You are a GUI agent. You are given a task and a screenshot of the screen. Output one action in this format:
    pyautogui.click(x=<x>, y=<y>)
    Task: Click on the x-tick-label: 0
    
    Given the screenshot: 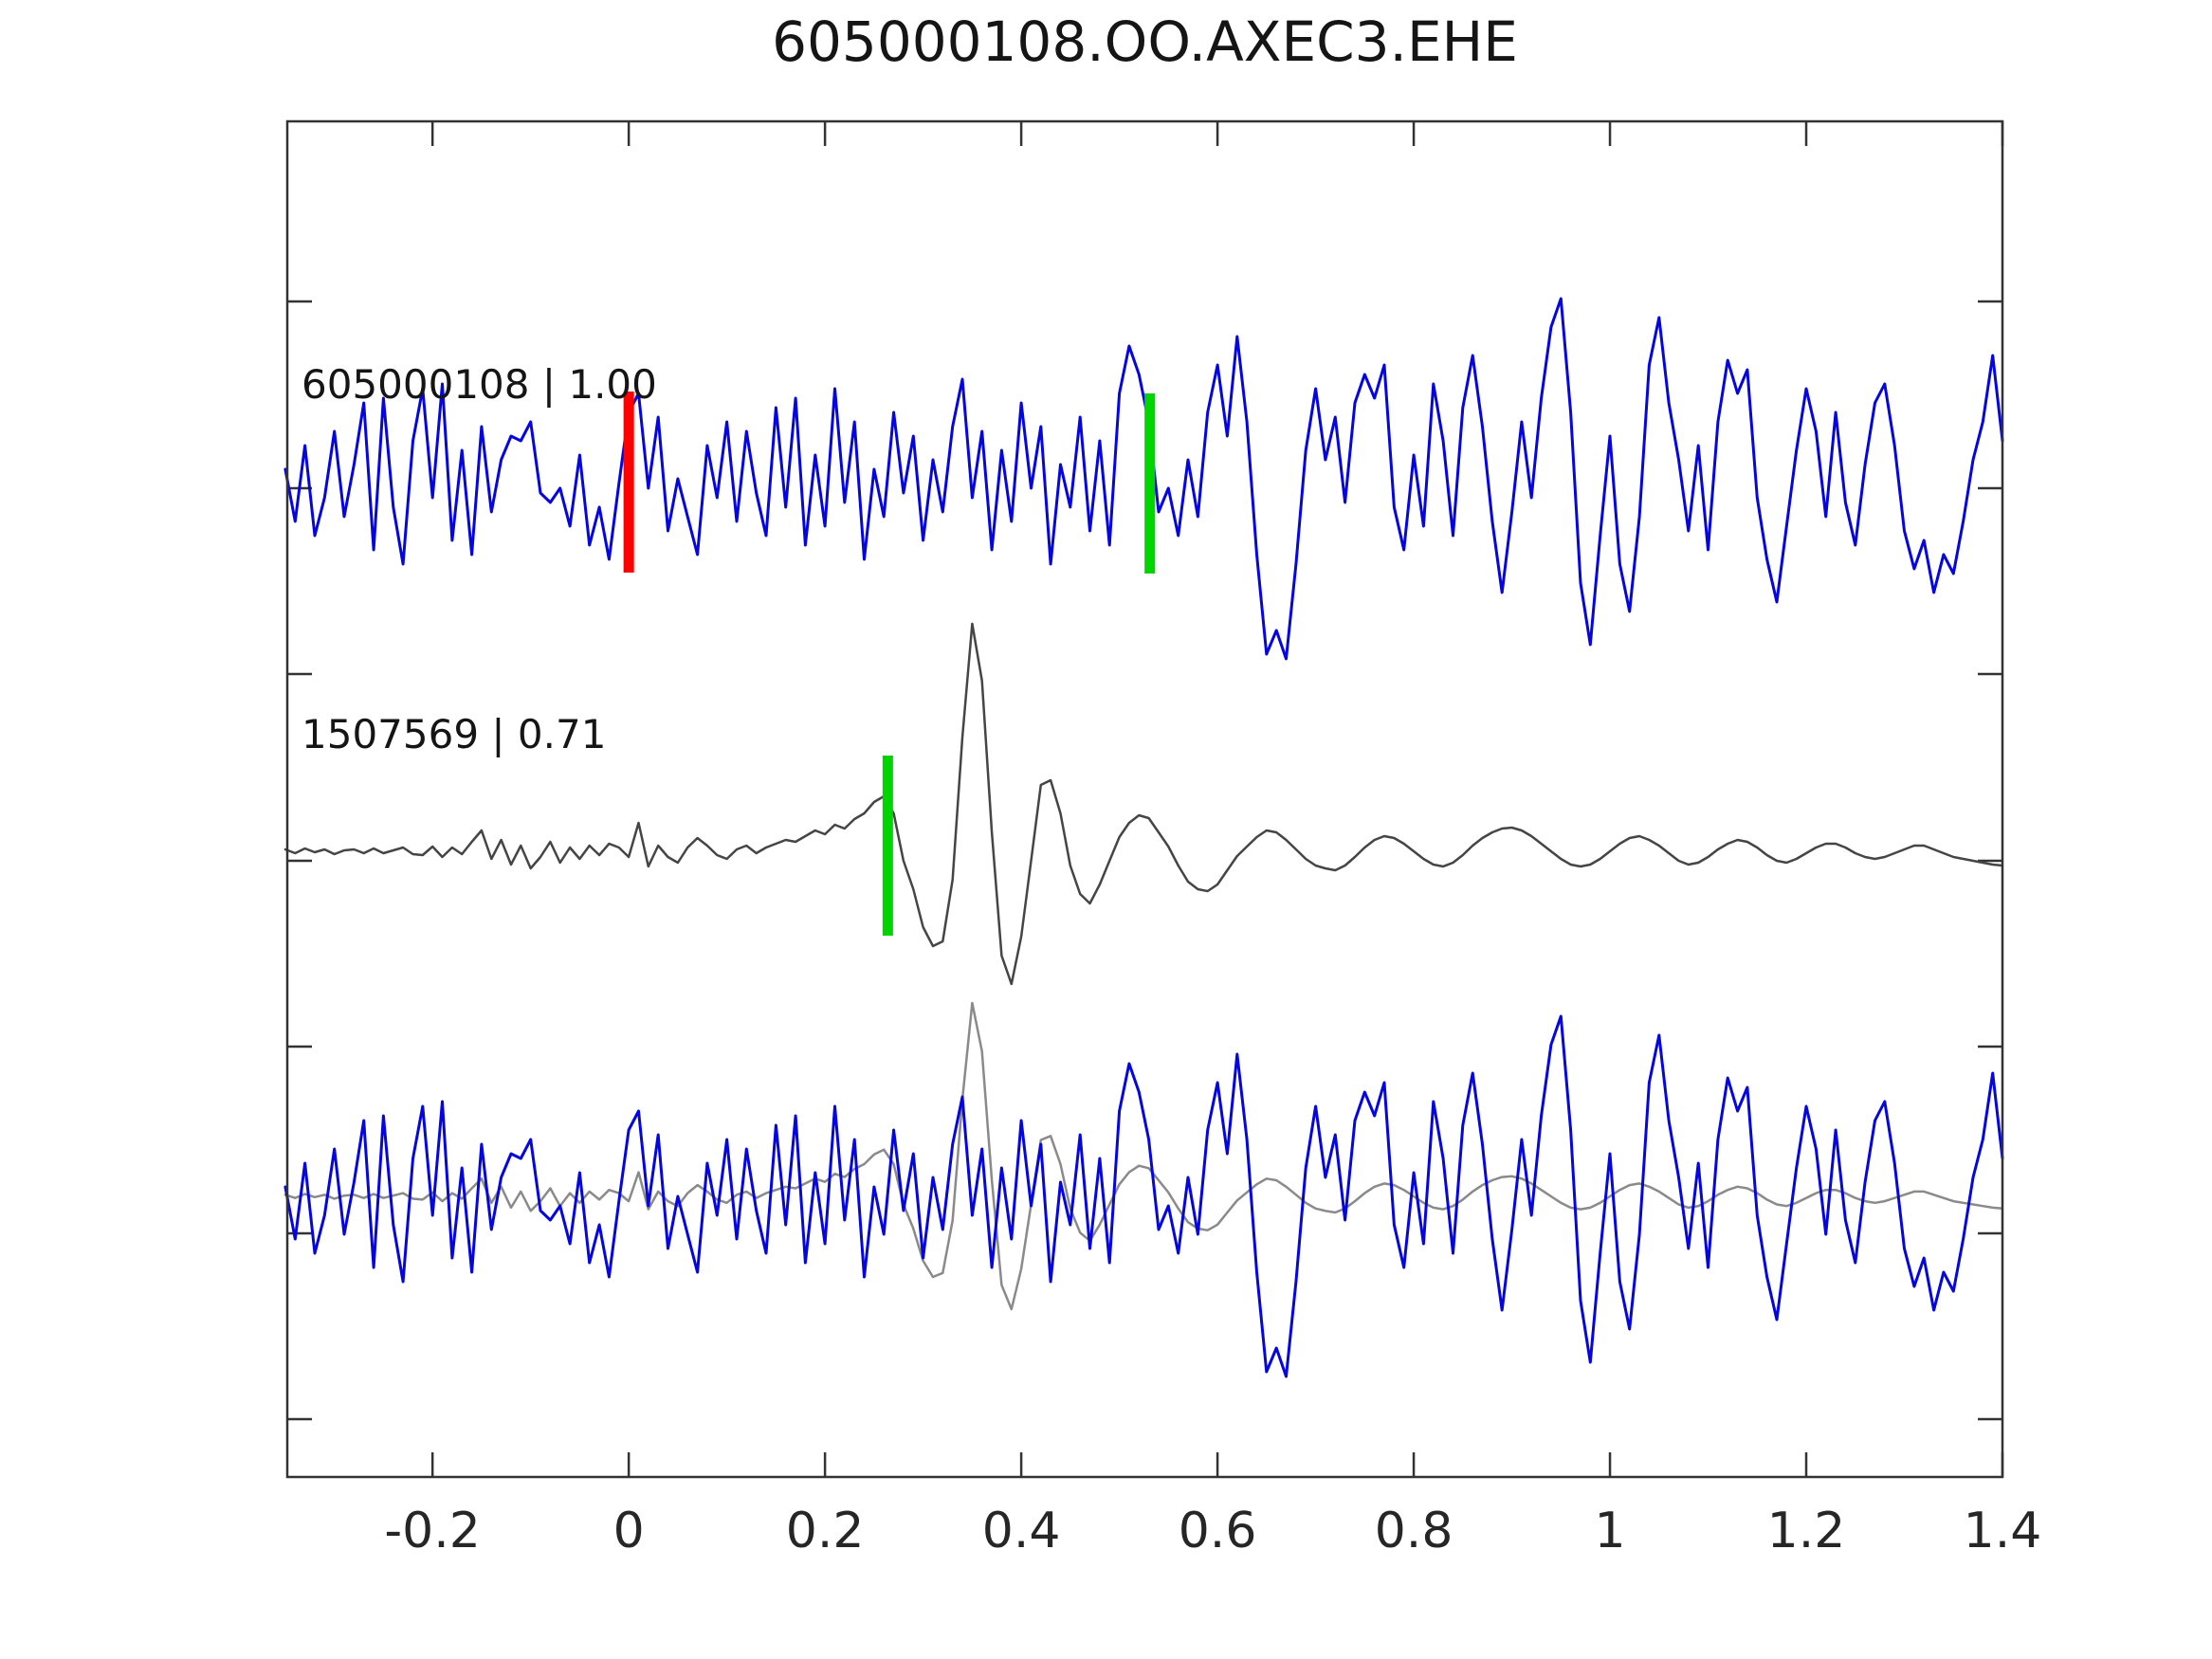 What is the action you would take?
    pyautogui.click(x=629, y=1531)
    